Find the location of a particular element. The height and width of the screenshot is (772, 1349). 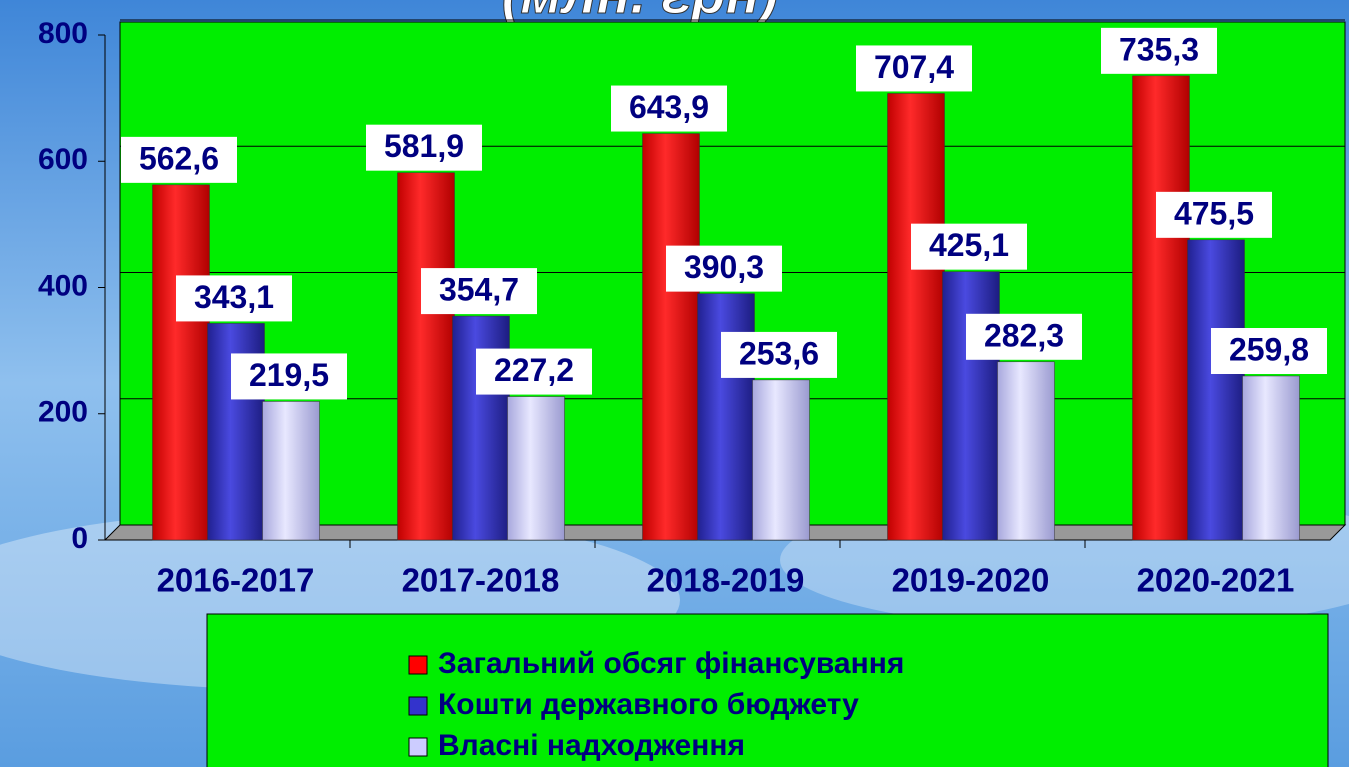

data-label: 643,9 is located at coordinates (669, 107).